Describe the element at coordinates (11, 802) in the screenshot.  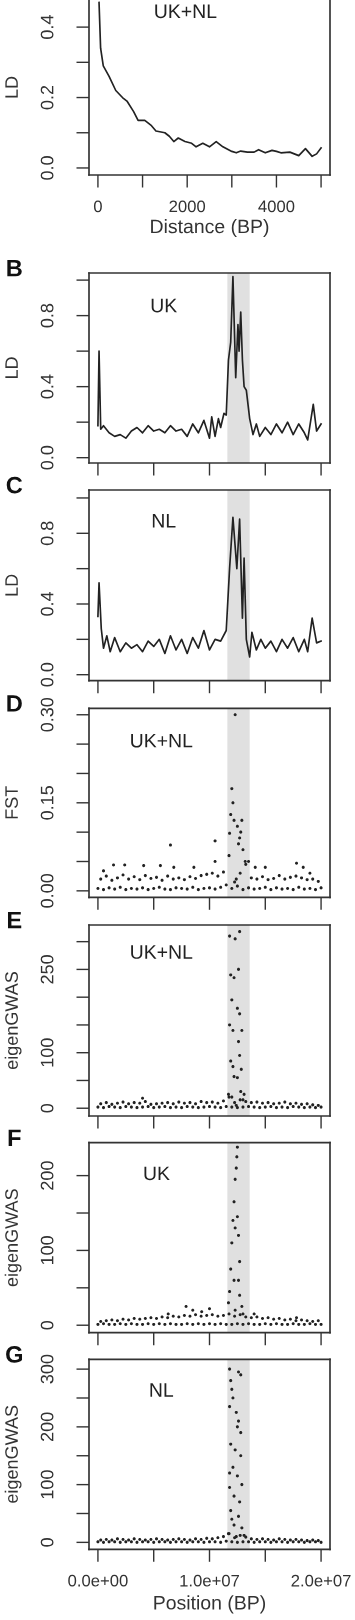
I see `y-axis-title: FST` at that location.